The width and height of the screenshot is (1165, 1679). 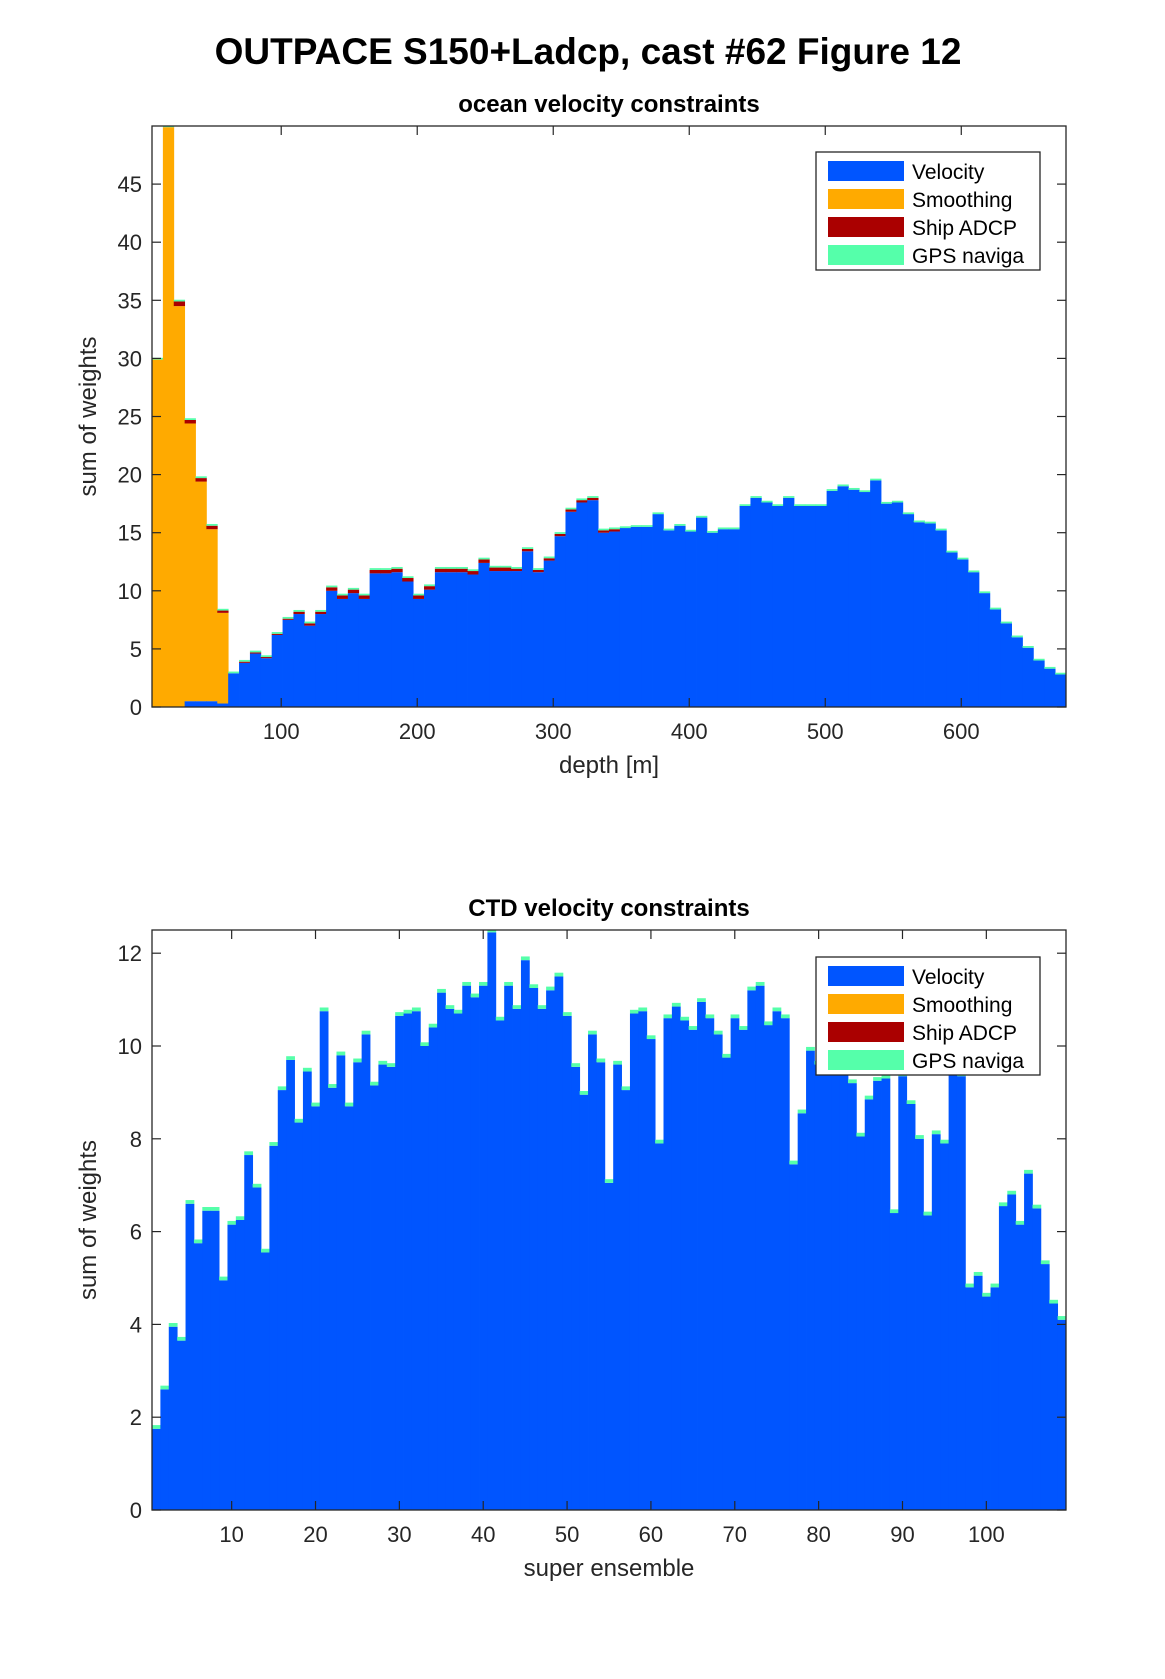 What do you see at coordinates (130, 242) in the screenshot?
I see `y-tick-label: 40` at bounding box center [130, 242].